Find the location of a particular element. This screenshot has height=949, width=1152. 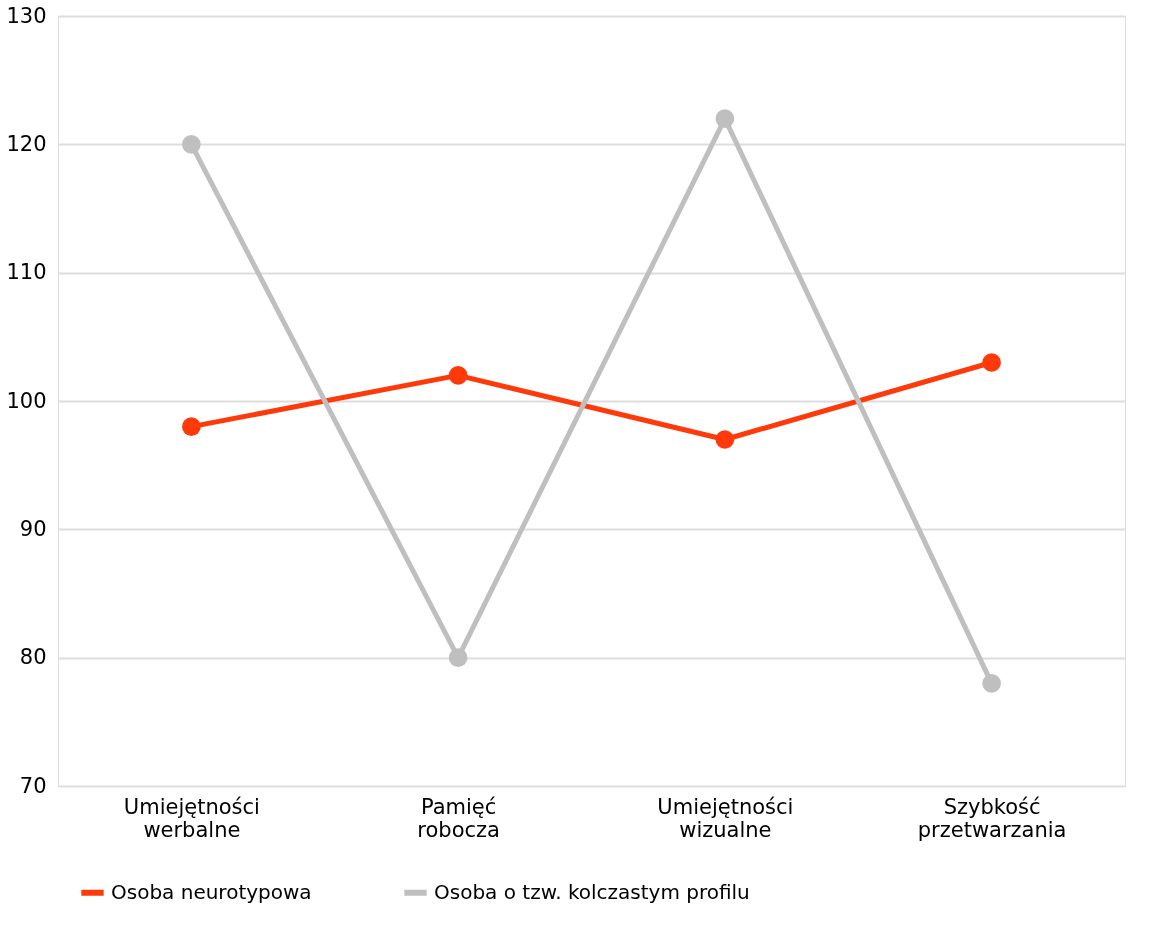

x-tick-label: Umiejętności wizualne is located at coordinates (725, 818).